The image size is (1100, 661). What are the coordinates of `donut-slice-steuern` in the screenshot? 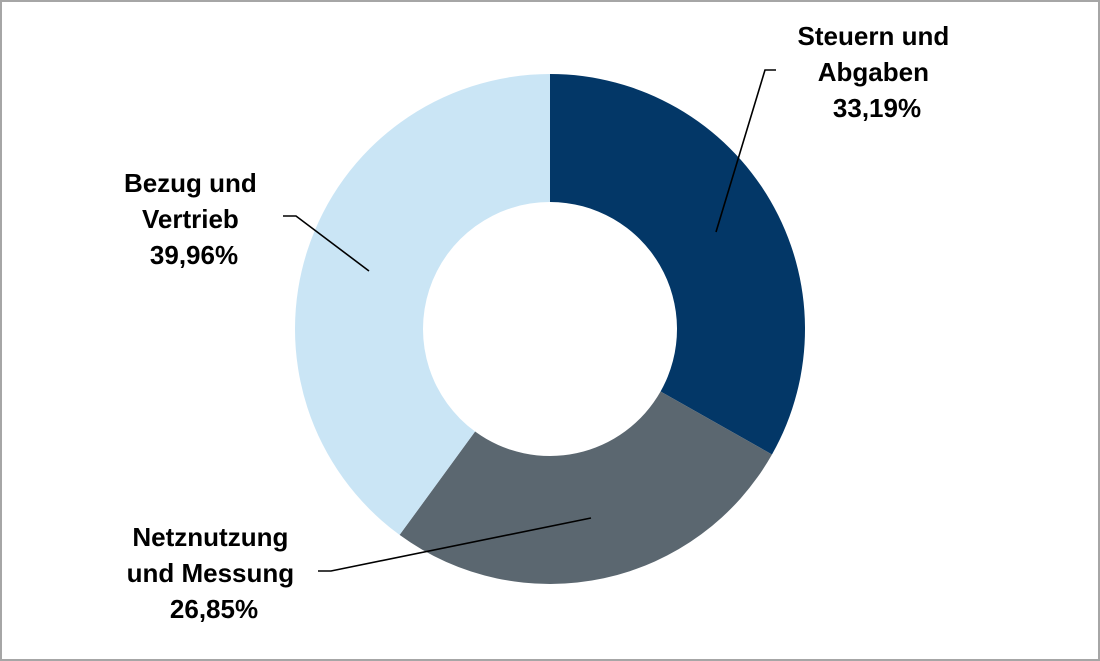 It's located at (678, 264).